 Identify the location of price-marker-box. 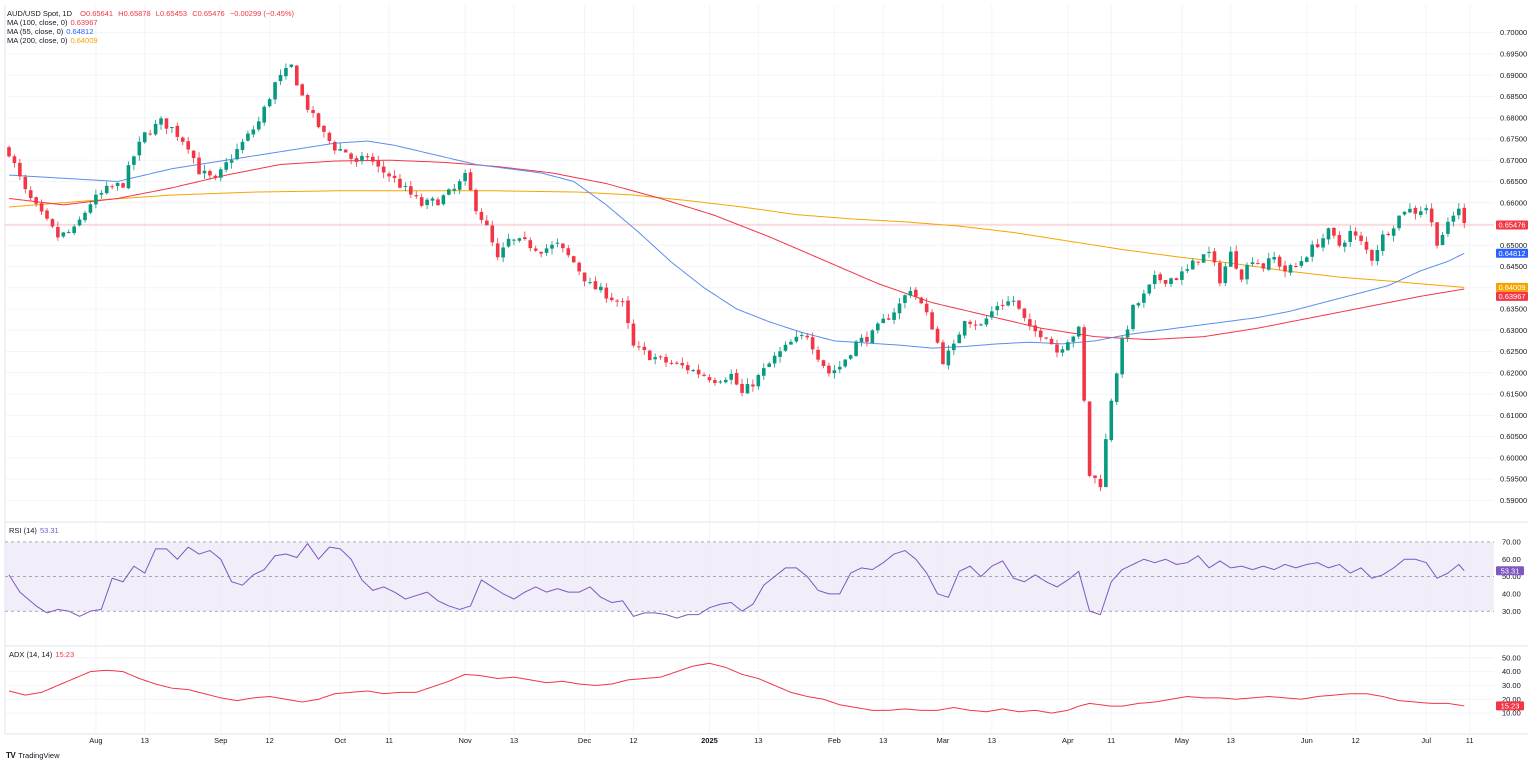
(1512, 296).